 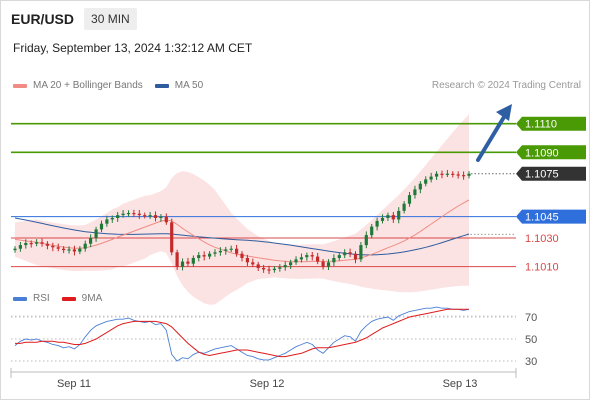 I want to click on forecast-arrow-head, so click(x=504, y=112).